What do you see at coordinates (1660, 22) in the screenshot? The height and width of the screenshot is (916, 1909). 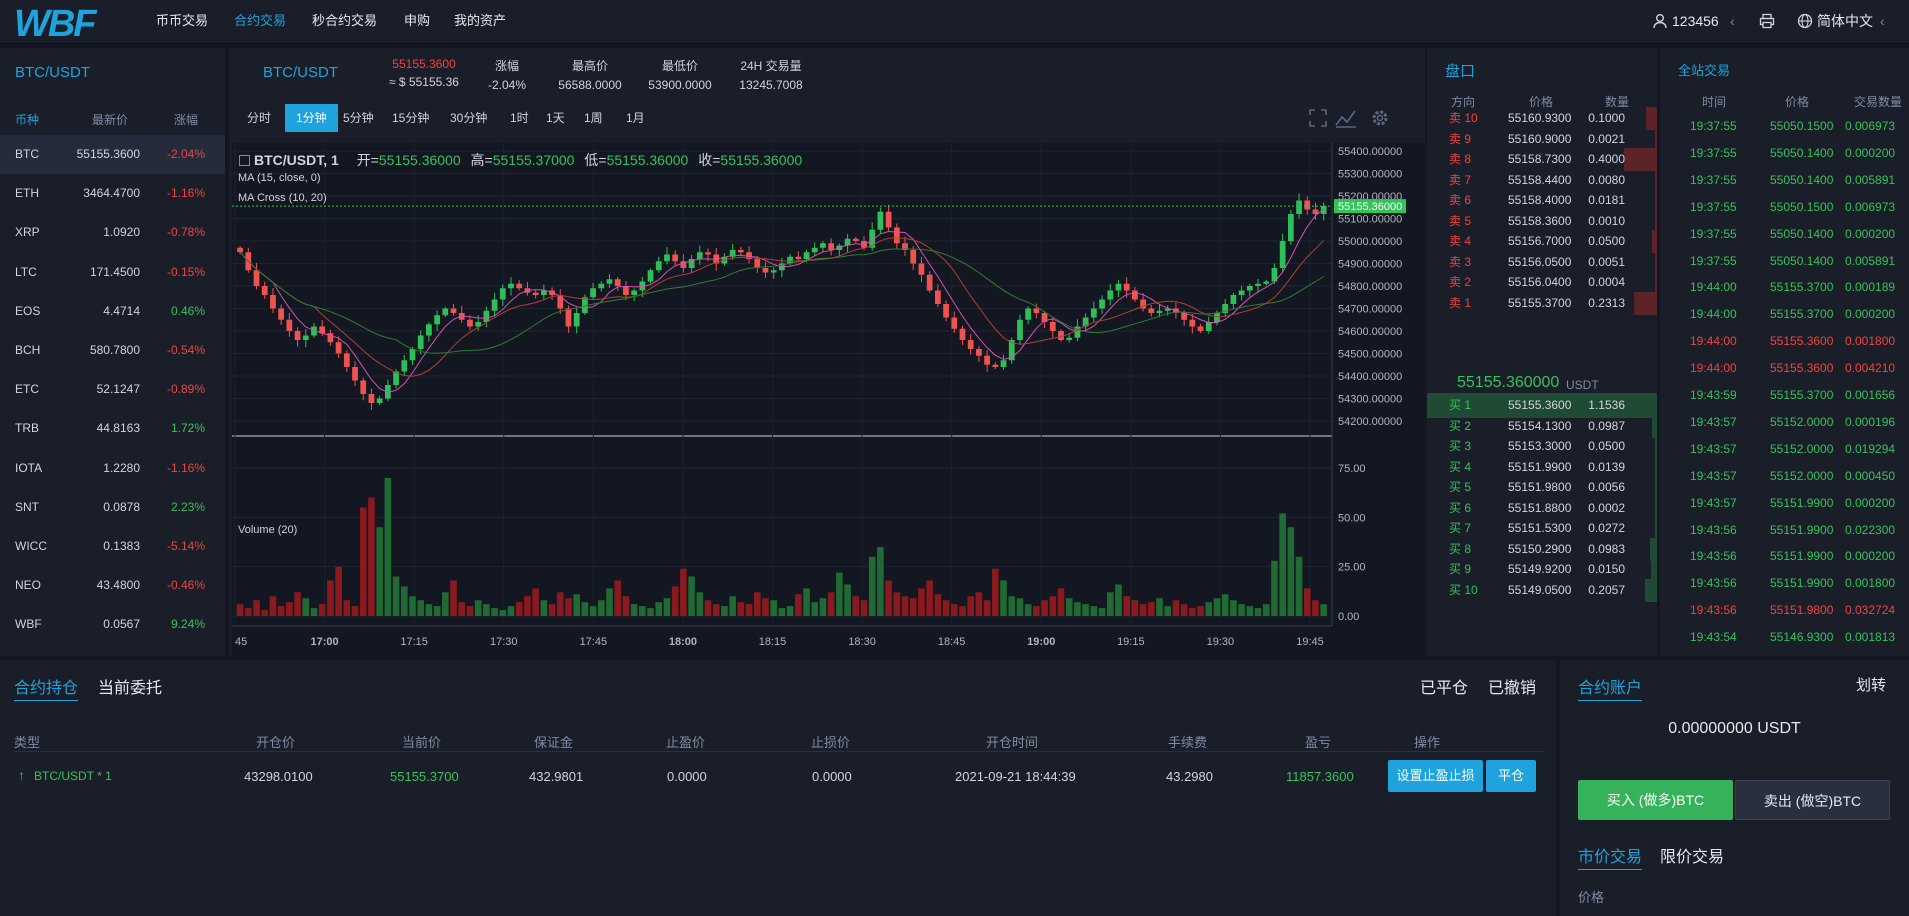 I see `user-icon` at bounding box center [1660, 22].